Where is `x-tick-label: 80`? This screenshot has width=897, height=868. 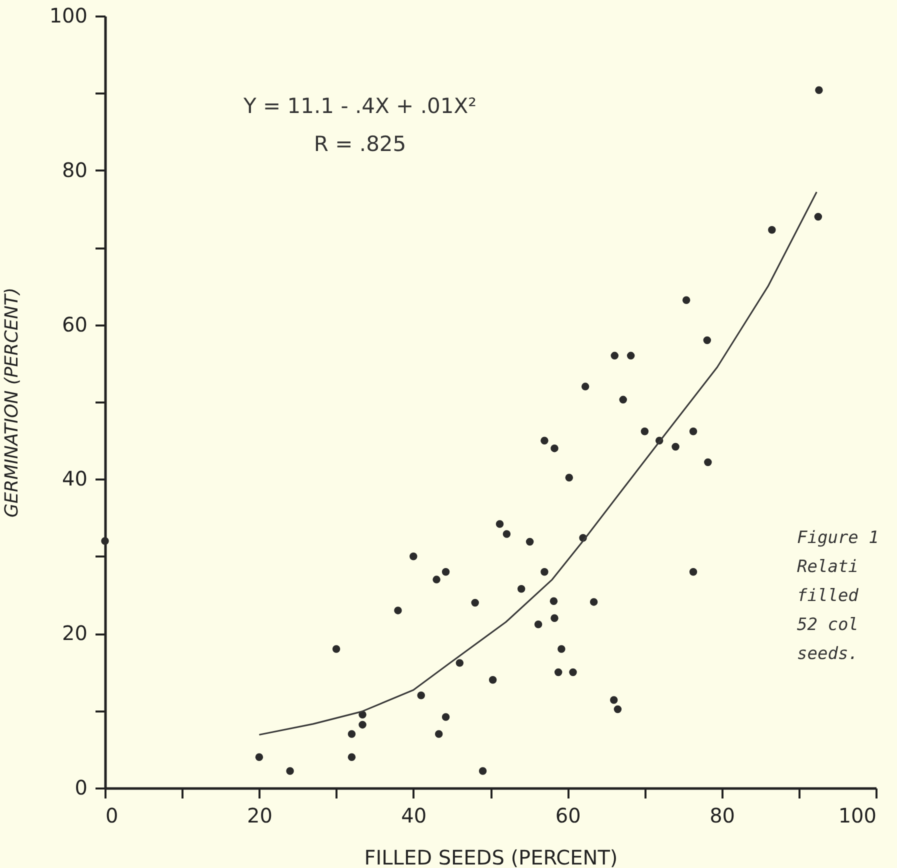
x-tick-label: 80 is located at coordinates (723, 816).